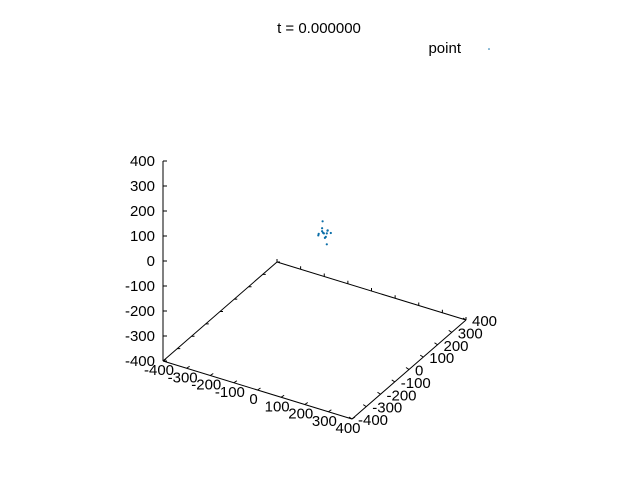  Describe the element at coordinates (300, 414) in the screenshot. I see `x-tick-label: 200` at that location.